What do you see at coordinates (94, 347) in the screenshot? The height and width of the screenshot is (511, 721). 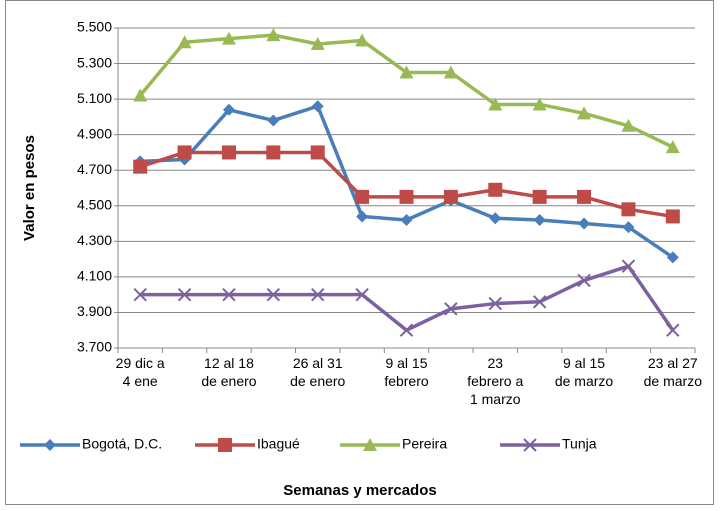 I see `y-tick-label: 3.700` at bounding box center [94, 347].